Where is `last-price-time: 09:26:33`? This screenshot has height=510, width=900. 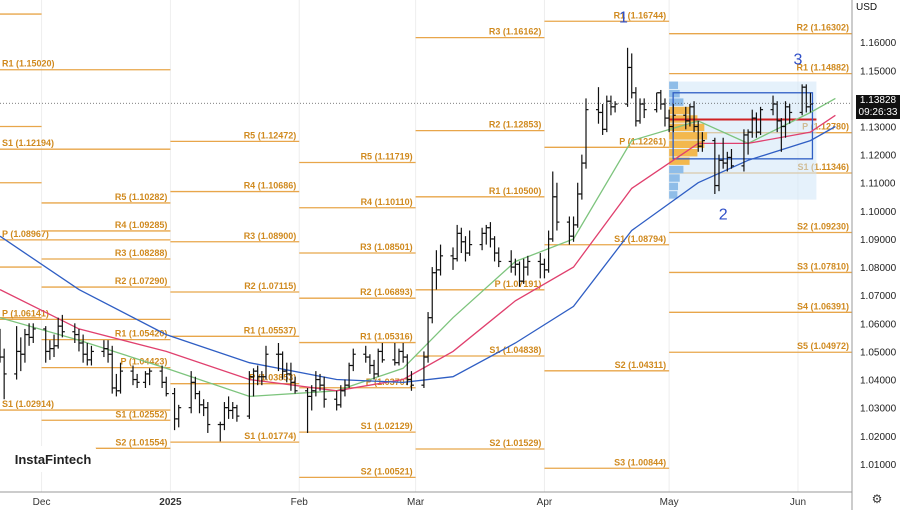
last-price-time: 09:26:33 is located at coordinates (878, 112).